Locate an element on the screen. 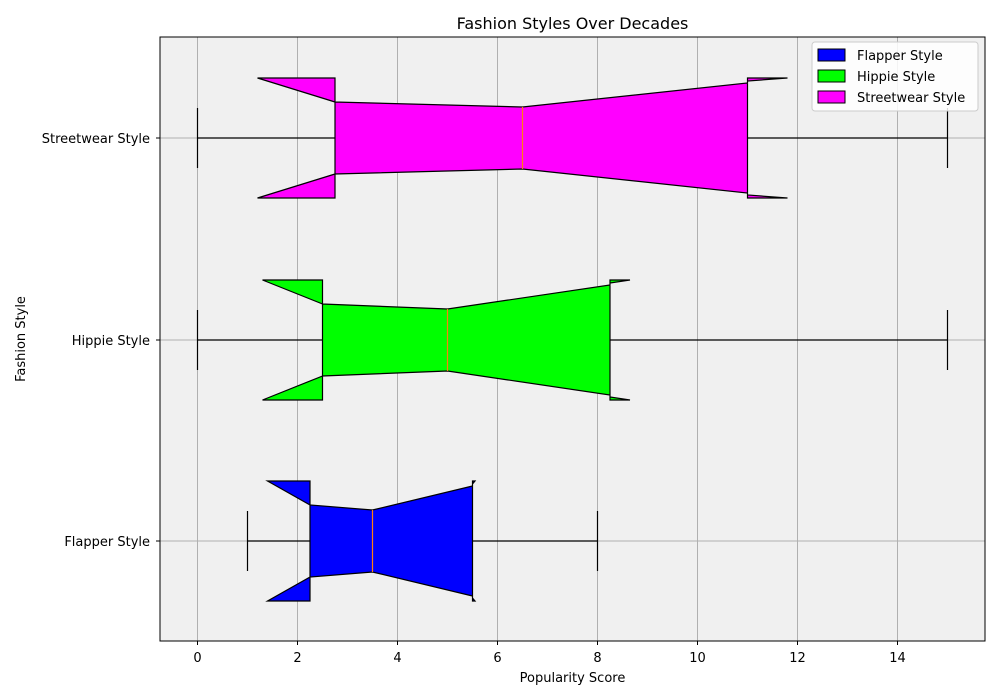 The height and width of the screenshot is (700, 1000). legend-box is located at coordinates (895, 76).